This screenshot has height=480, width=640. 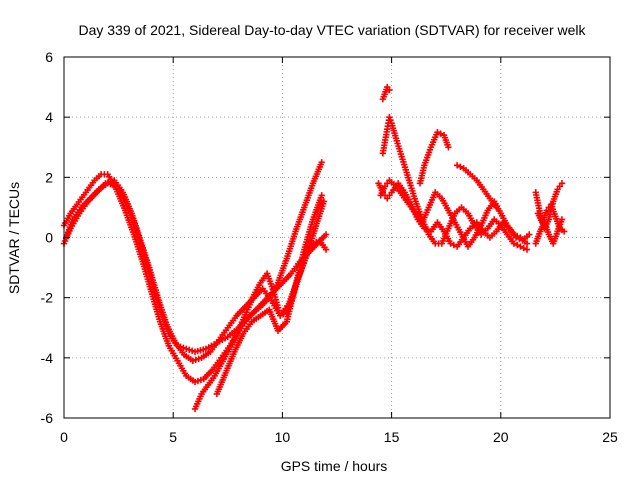 I want to click on y-tick-label: 0, so click(x=49, y=238).